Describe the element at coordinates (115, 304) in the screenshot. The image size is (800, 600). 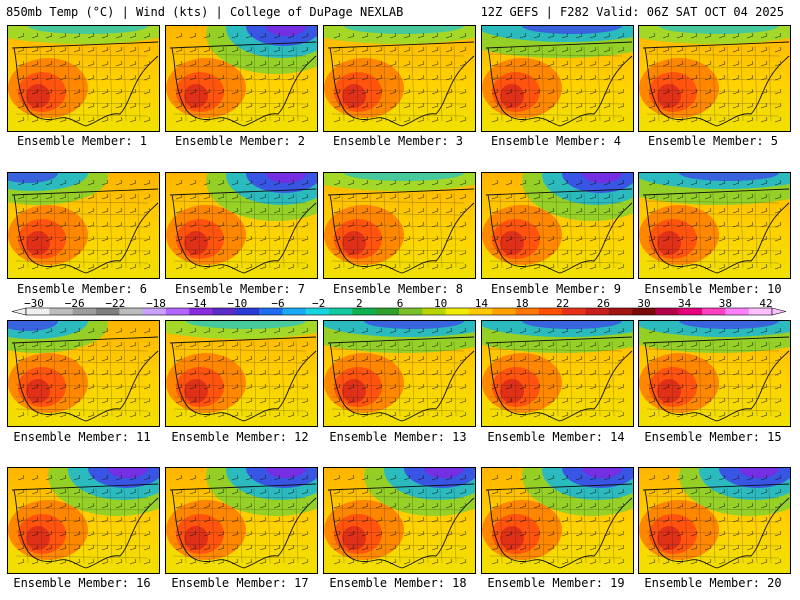
I see `scale-tick-label: −22` at that location.